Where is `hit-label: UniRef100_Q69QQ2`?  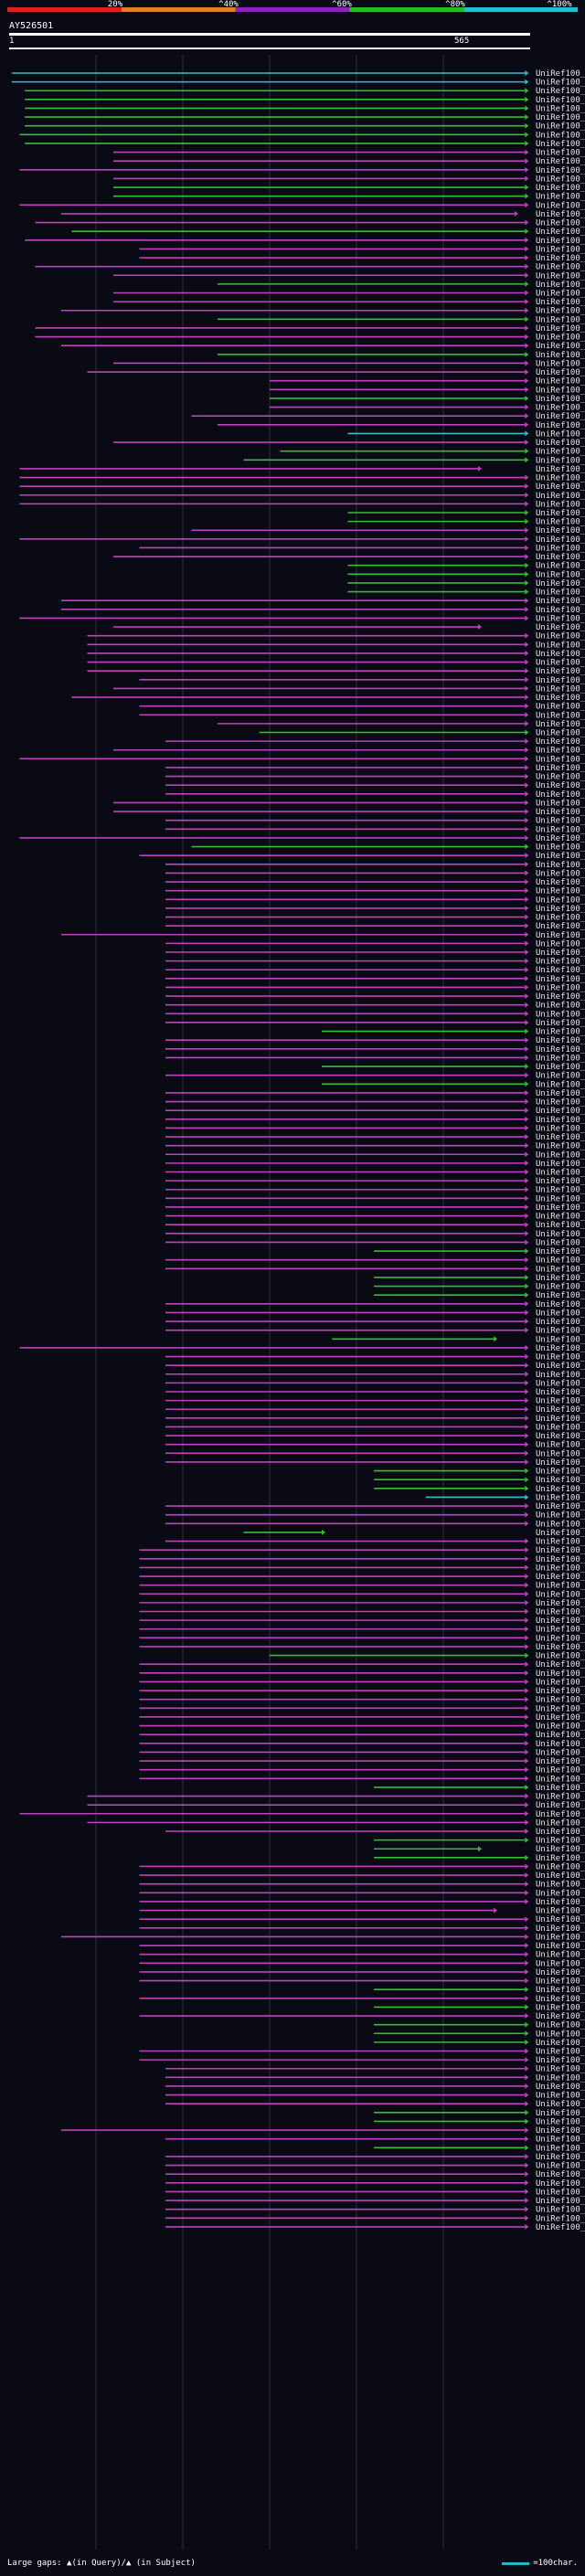
hit-label: UniRef100_Q69QQ2 is located at coordinates (561, 795).